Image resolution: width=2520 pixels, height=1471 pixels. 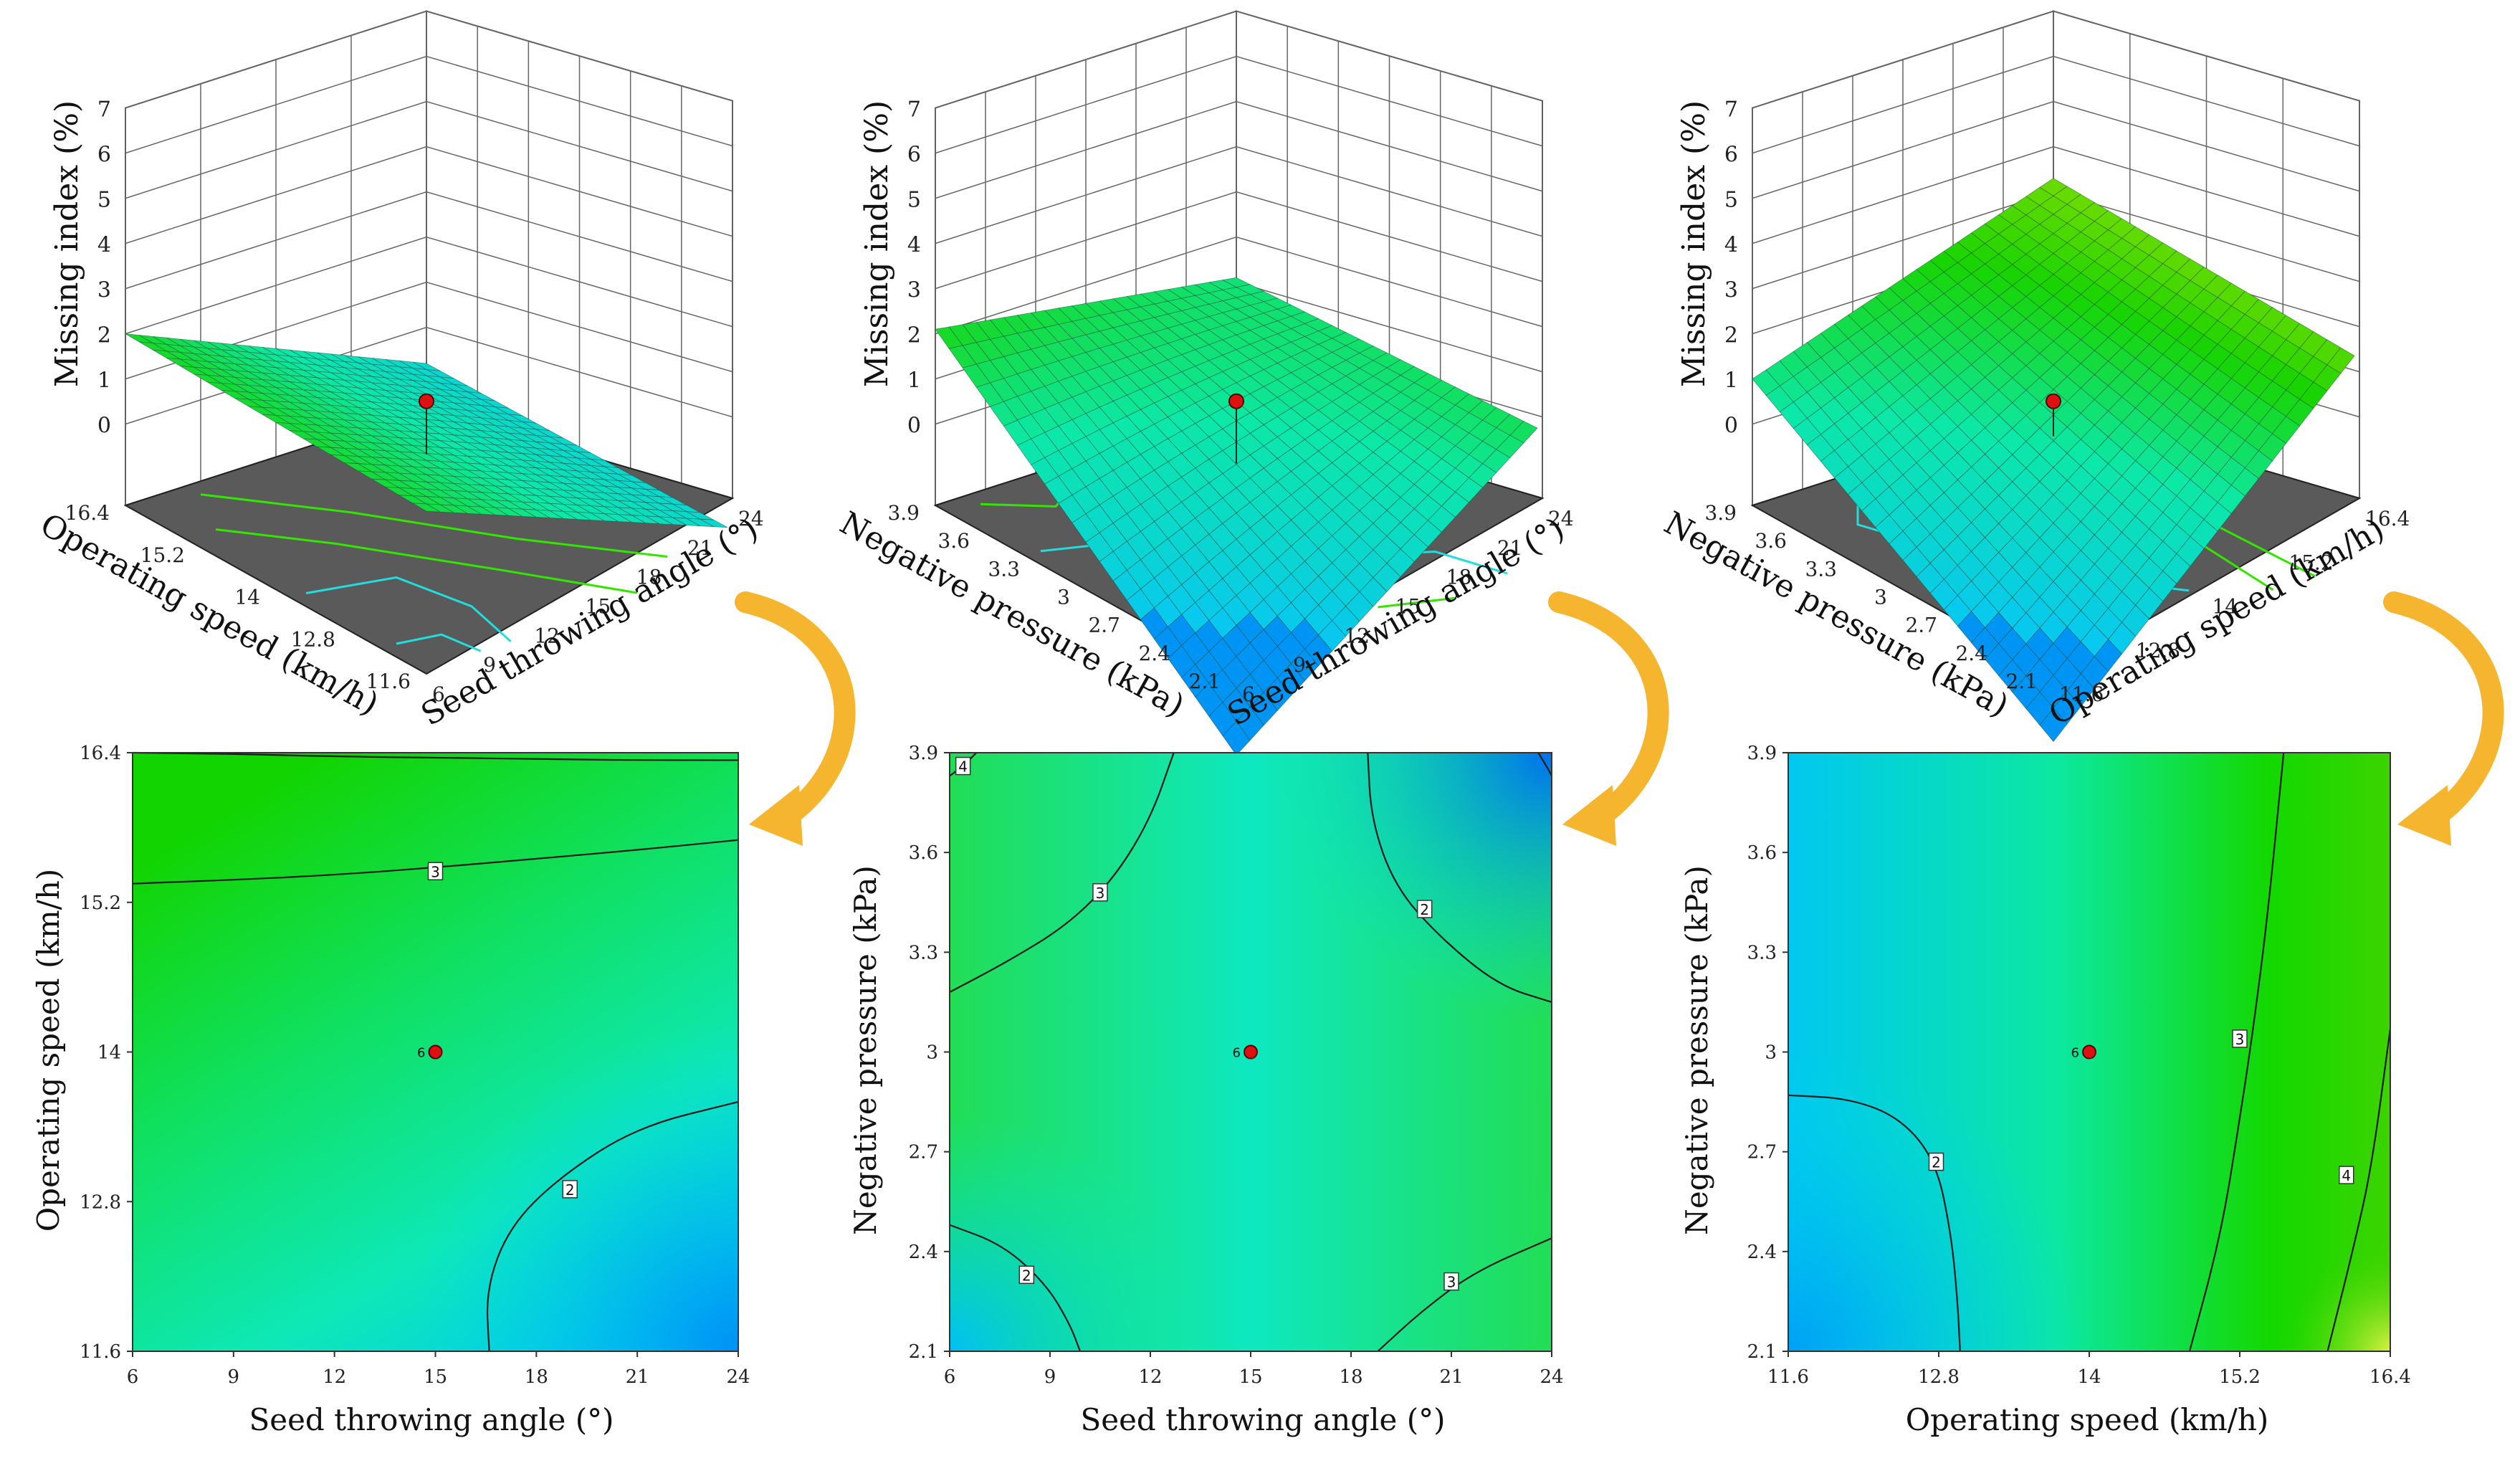 I want to click on x-tick-label: 16.4, so click(x=2390, y=1377).